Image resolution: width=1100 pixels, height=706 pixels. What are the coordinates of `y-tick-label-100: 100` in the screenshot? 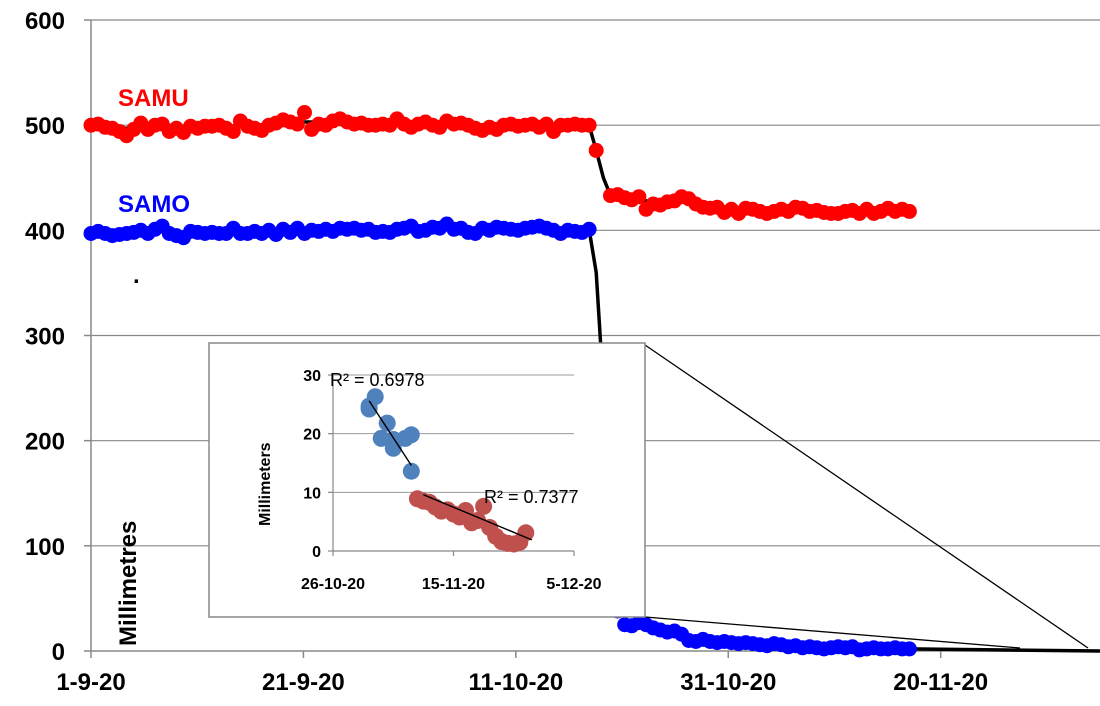 It's located at (45, 547).